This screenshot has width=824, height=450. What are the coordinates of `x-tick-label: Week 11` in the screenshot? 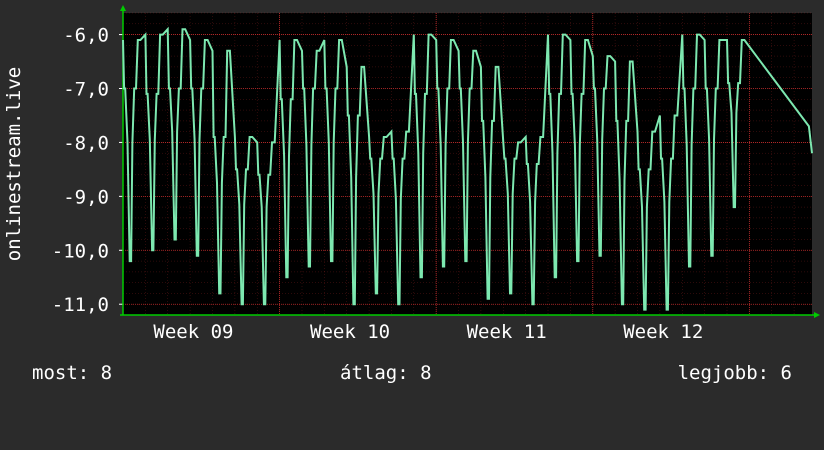 It's located at (507, 332).